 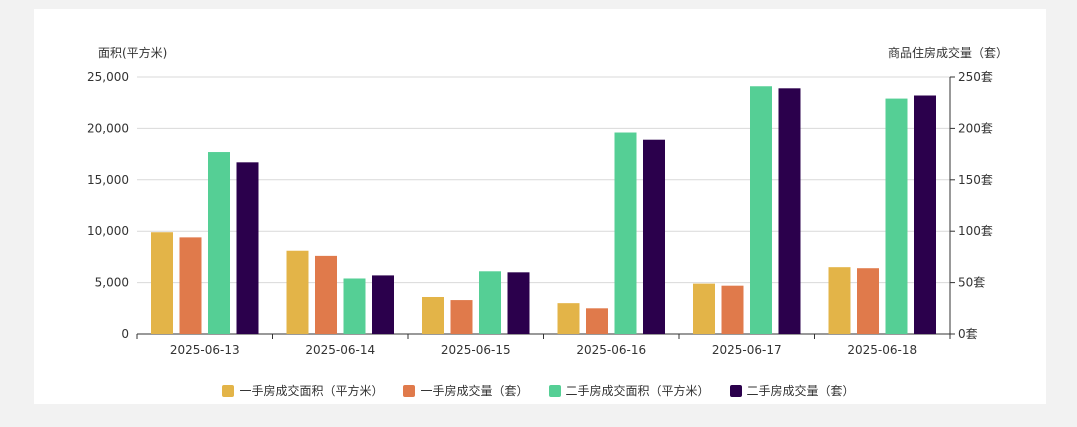 What do you see at coordinates (108, 231) in the screenshot?
I see `left-tick-label: 10,000` at bounding box center [108, 231].